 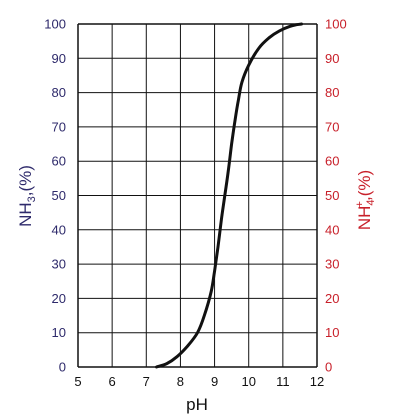 I want to click on y-tick-label-right: 100, so click(x=336, y=24).